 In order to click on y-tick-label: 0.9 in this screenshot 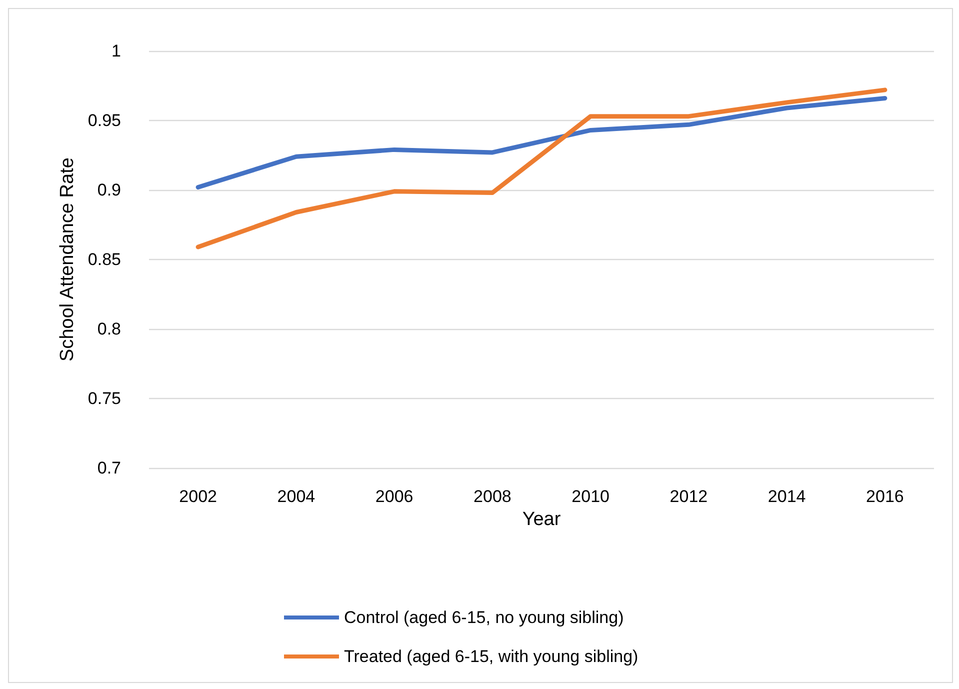, I will do `click(109, 190)`.